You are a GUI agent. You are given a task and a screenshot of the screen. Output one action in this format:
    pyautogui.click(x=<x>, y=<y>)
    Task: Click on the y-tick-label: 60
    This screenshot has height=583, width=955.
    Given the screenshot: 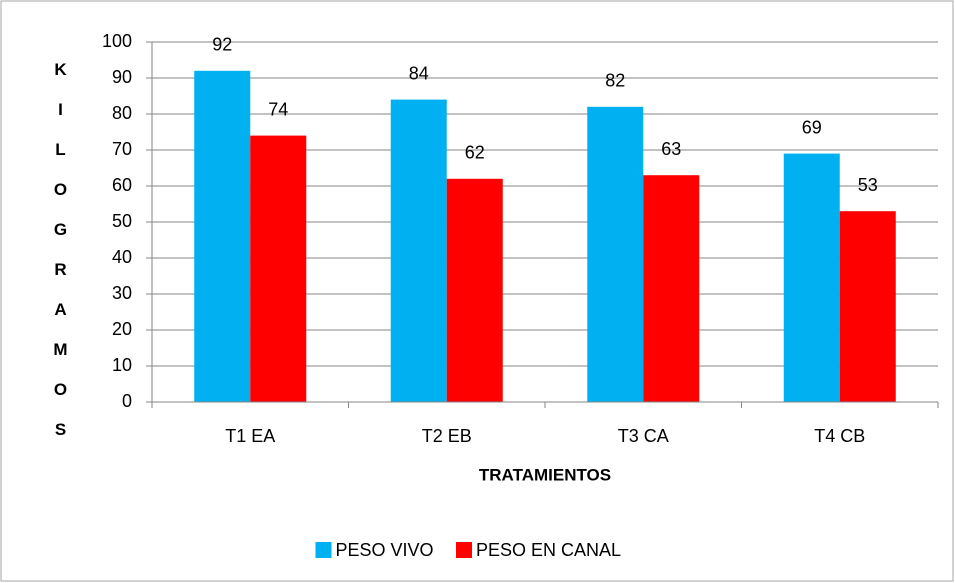 What is the action you would take?
    pyautogui.click(x=122, y=185)
    